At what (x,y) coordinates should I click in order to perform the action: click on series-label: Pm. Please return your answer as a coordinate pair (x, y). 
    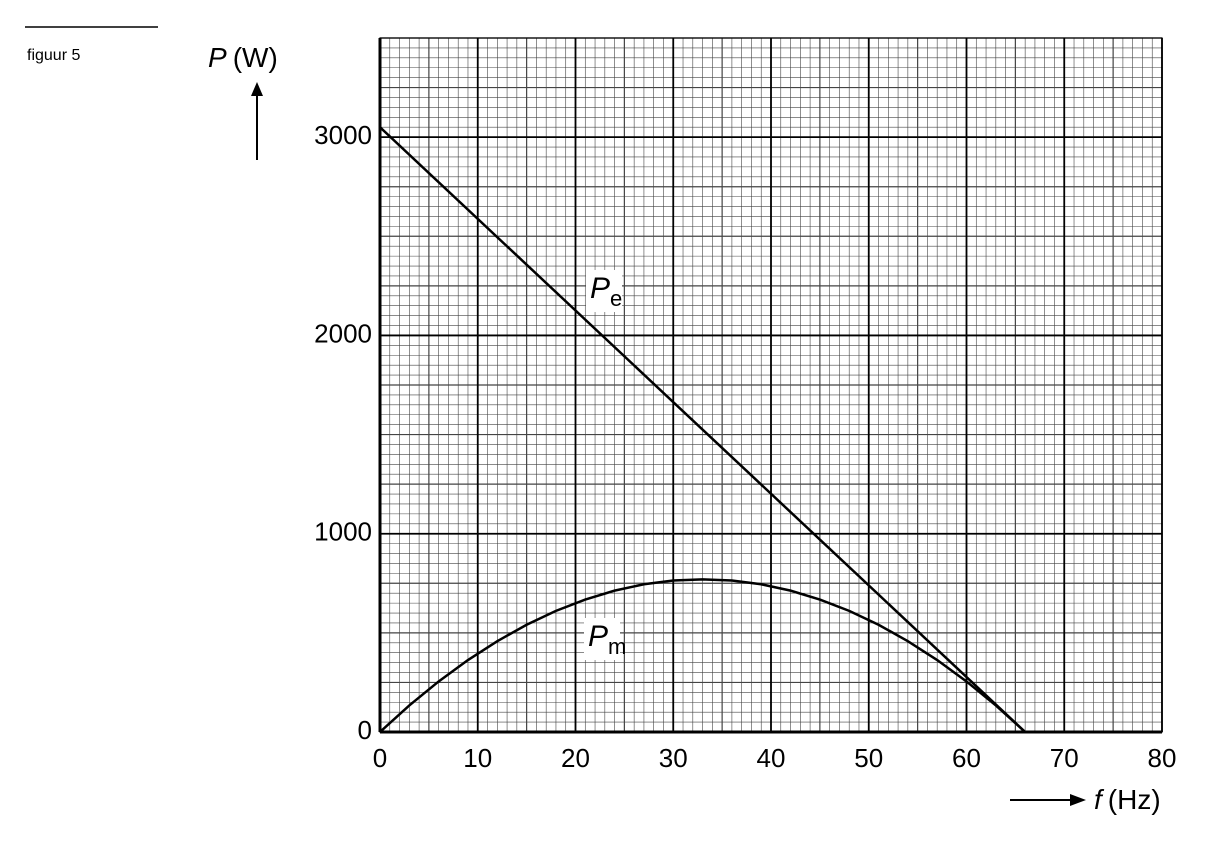
    Looking at the image, I should click on (607, 639).